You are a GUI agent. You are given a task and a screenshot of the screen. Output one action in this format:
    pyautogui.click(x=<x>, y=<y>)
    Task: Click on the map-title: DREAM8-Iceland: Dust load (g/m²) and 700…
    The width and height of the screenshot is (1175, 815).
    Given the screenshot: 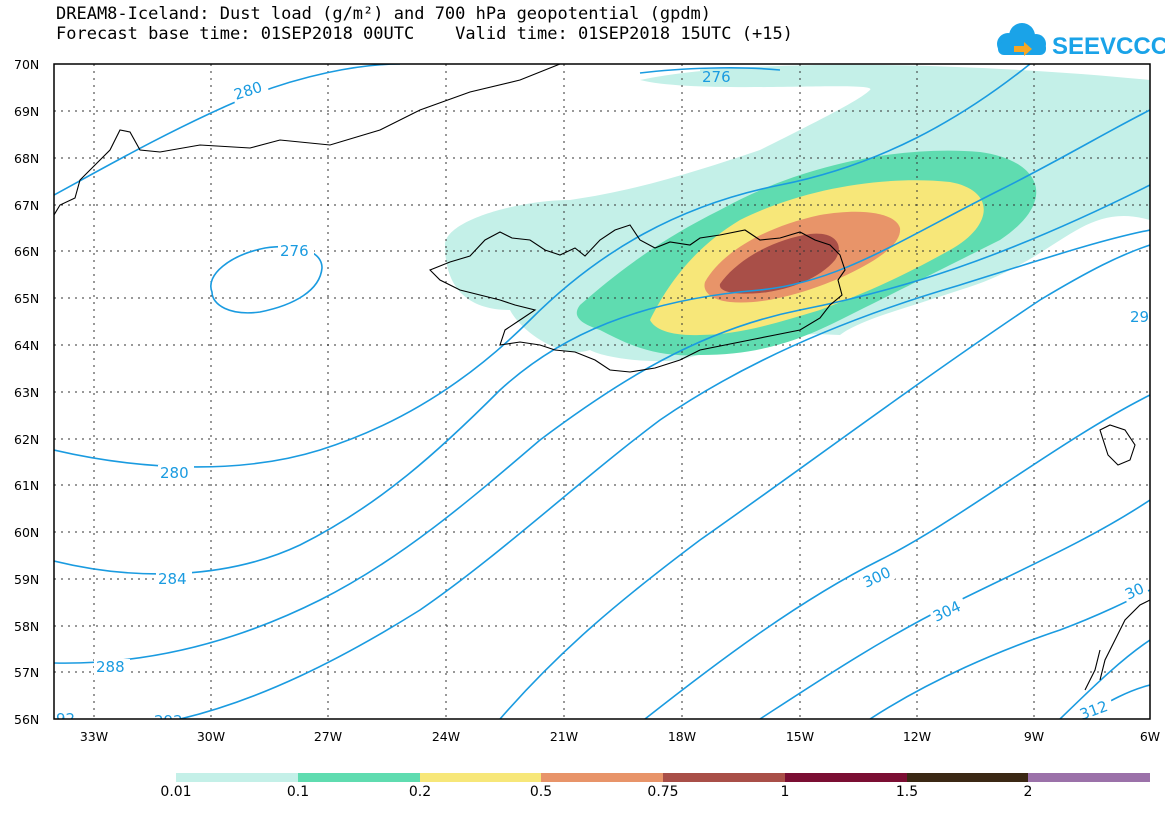 What is the action you would take?
    pyautogui.click(x=384, y=14)
    